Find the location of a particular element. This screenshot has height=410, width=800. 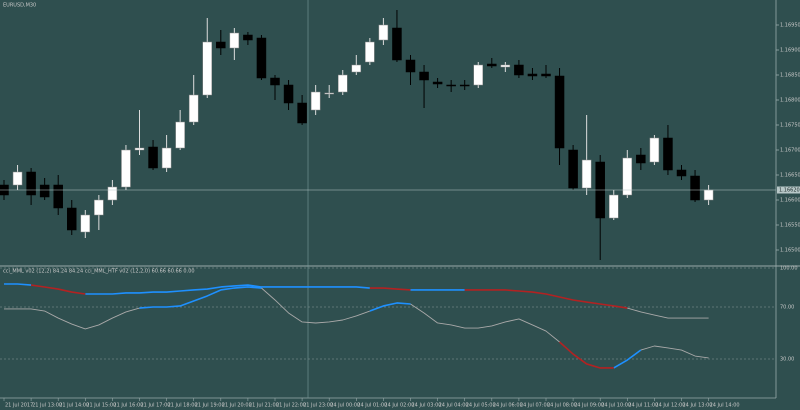

x-tick-label: 21 Jul 20:00 is located at coordinates (237, 406).